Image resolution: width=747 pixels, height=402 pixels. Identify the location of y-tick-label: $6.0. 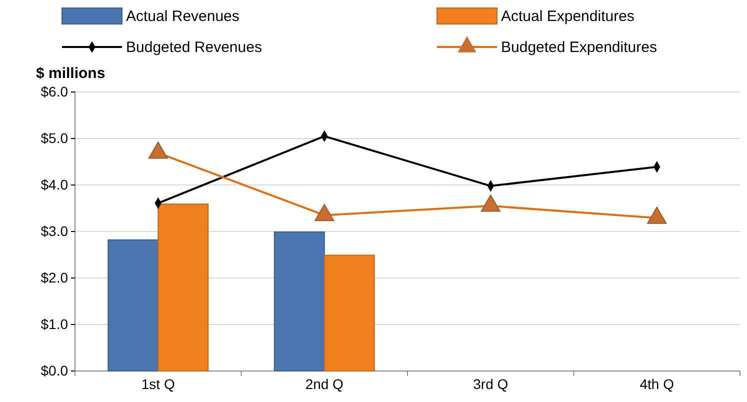
(54, 91).